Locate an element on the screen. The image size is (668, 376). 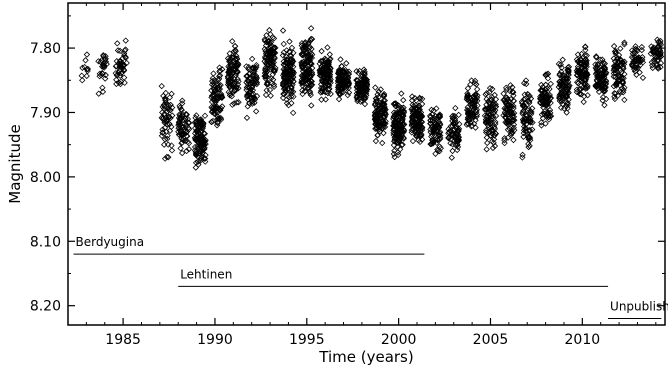
annotation-label: Unpublished is located at coordinates (639, 307).